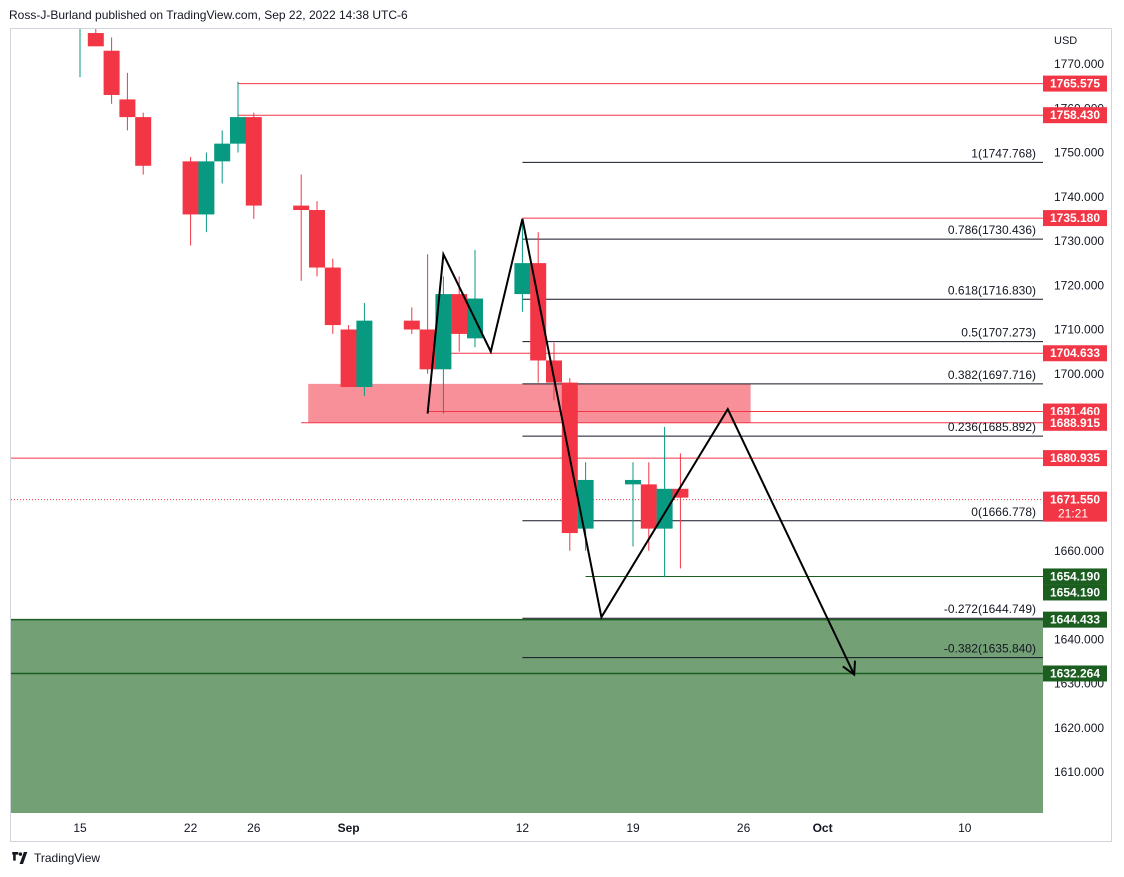 The image size is (1124, 877). Describe the element at coordinates (992, 290) in the screenshot. I see `fib-label: 0.618(1716.830)` at that location.